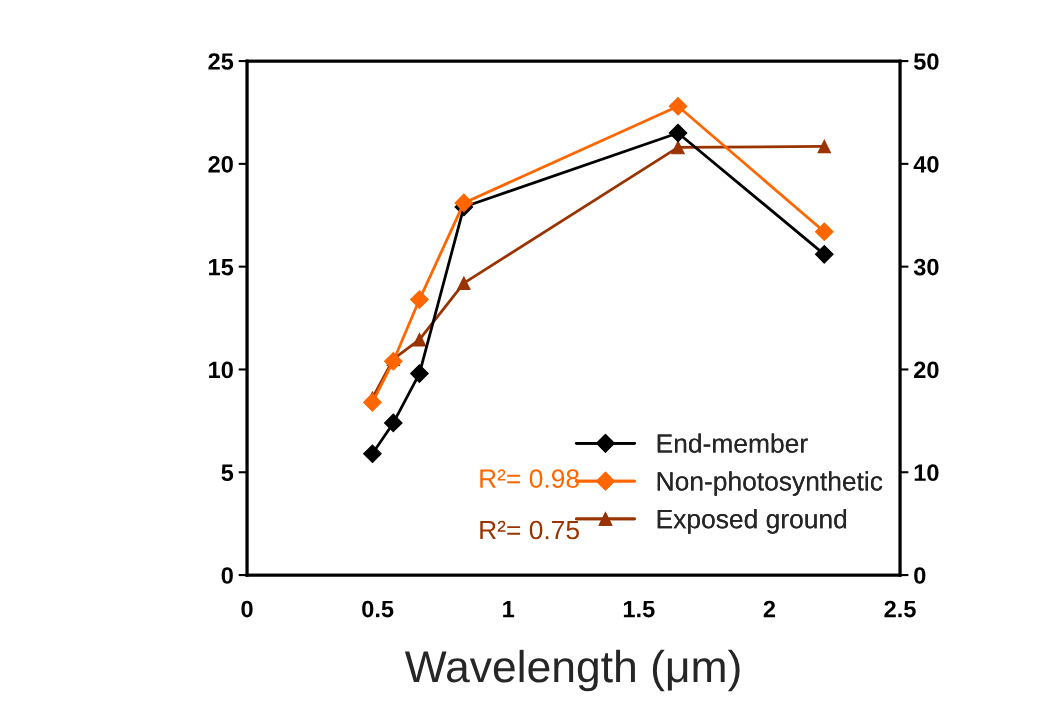 The height and width of the screenshot is (727, 1049). What do you see at coordinates (639, 609) in the screenshot?
I see `x-tick-label: 1.5` at bounding box center [639, 609].